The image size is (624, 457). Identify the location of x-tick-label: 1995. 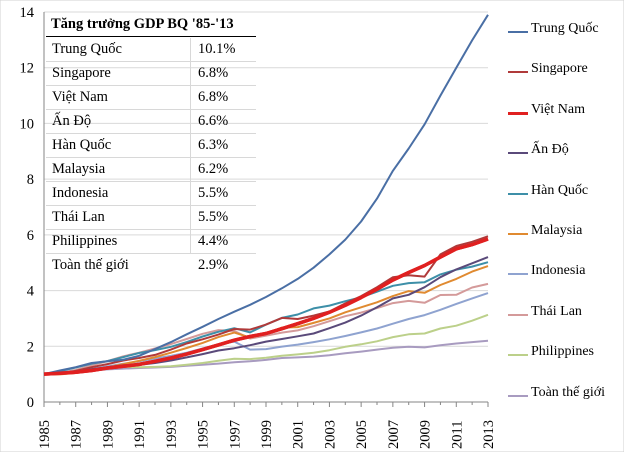
(204, 434).